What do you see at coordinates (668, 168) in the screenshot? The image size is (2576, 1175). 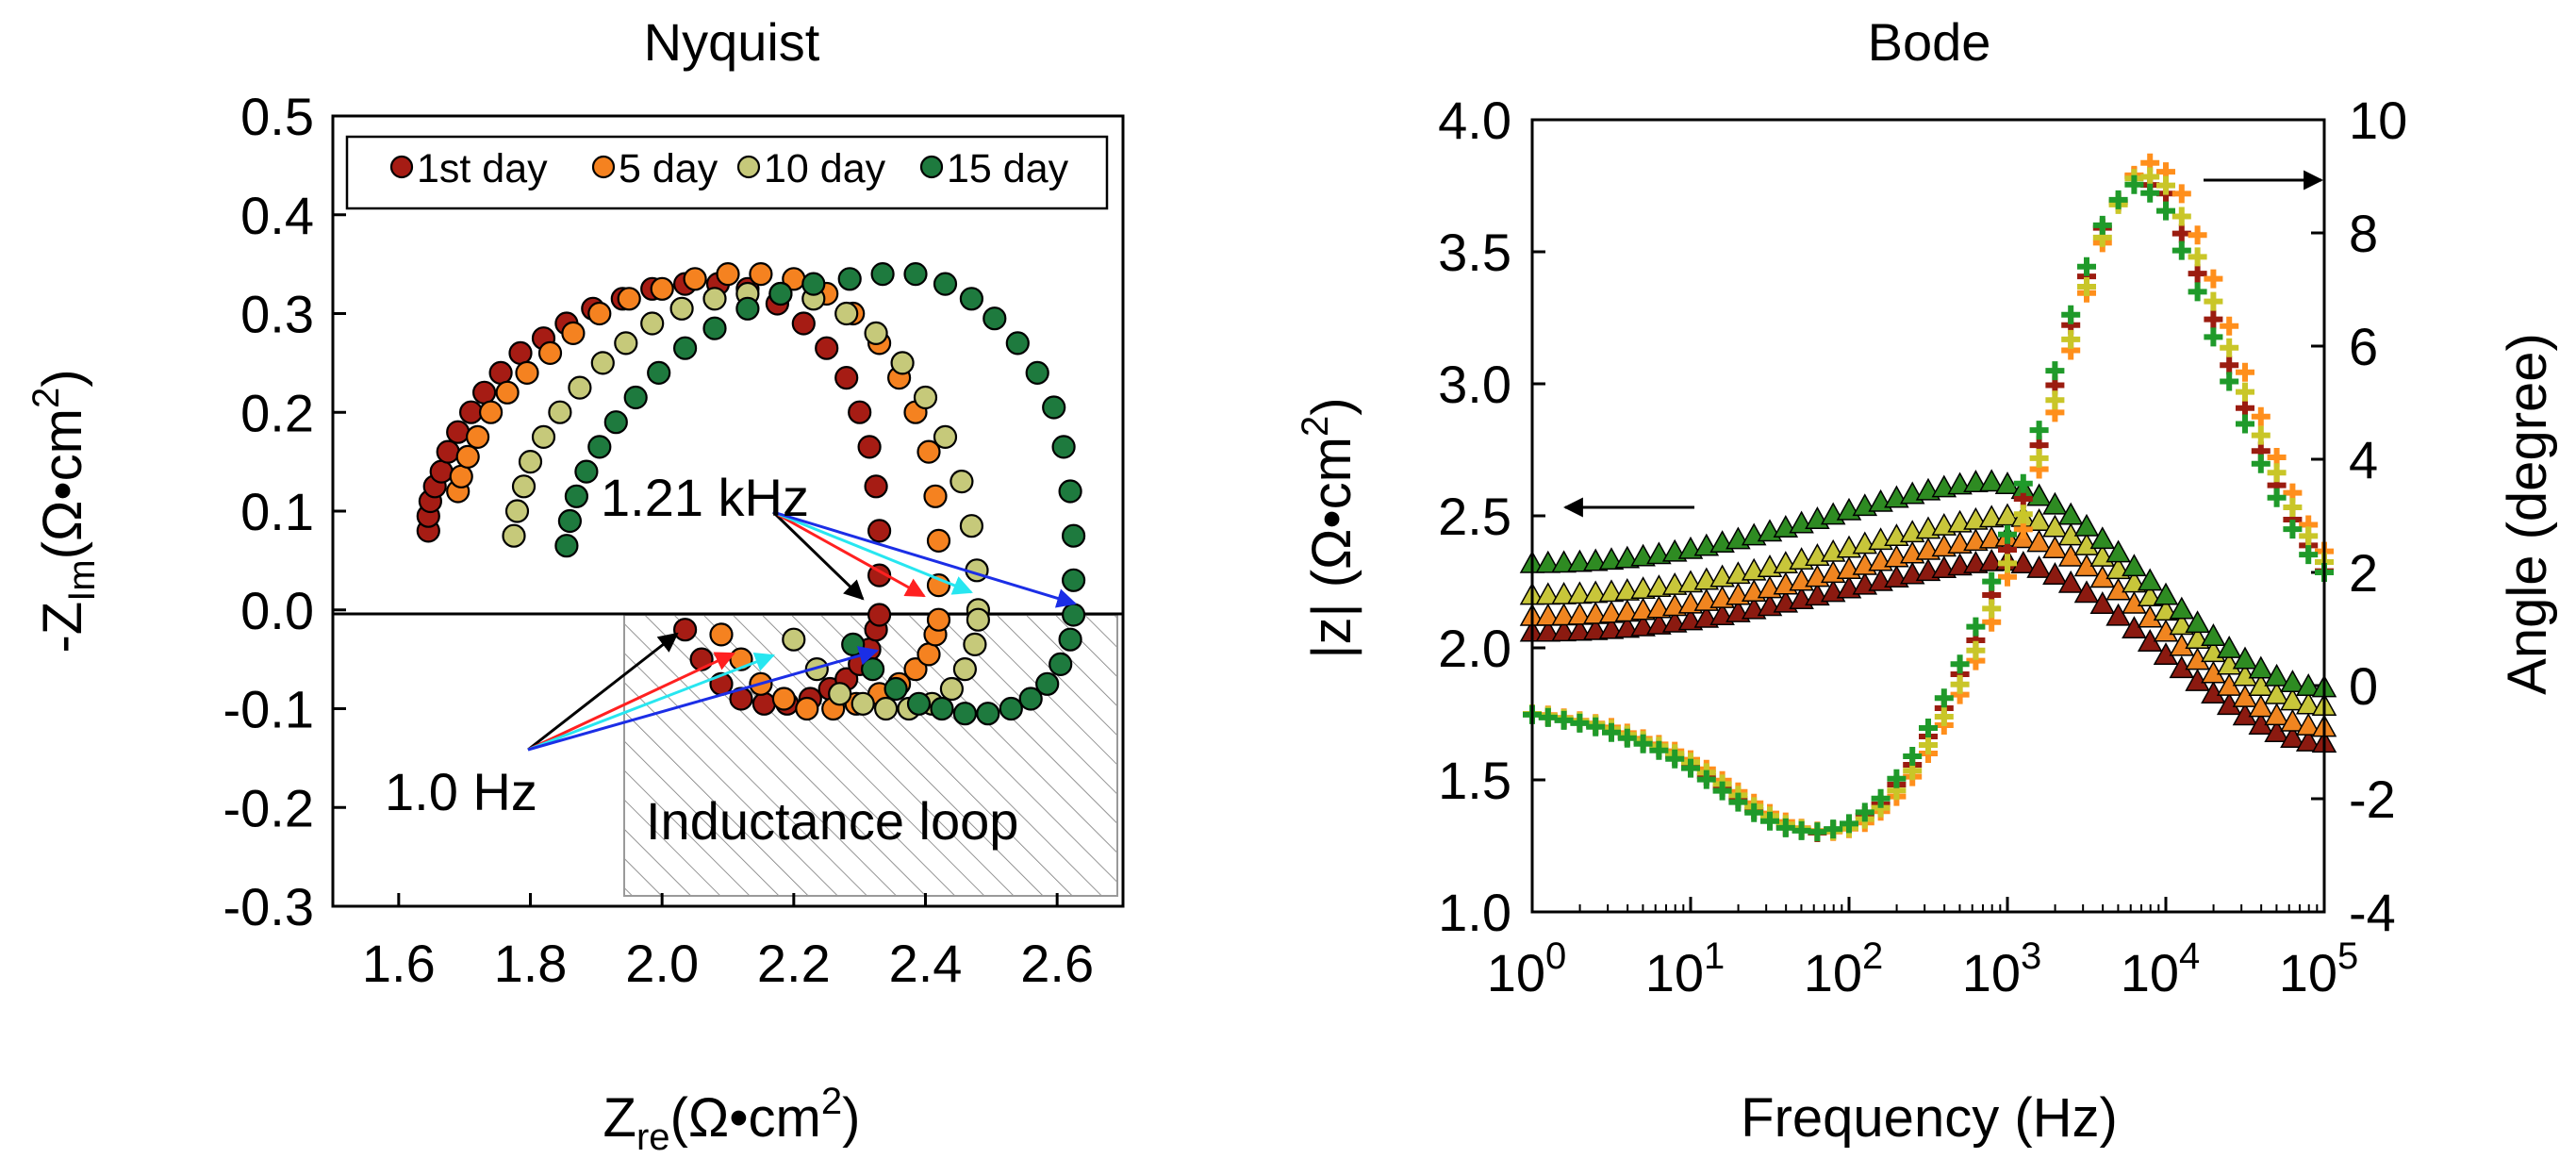 I see `legend-label-5-day: 5 day` at bounding box center [668, 168].